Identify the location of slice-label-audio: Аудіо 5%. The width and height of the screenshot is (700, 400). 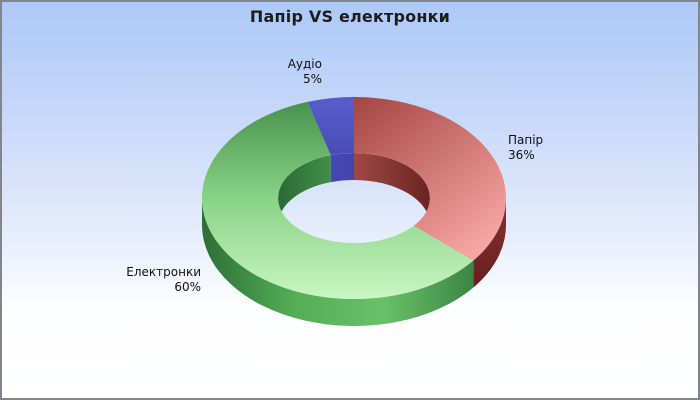
(305, 72).